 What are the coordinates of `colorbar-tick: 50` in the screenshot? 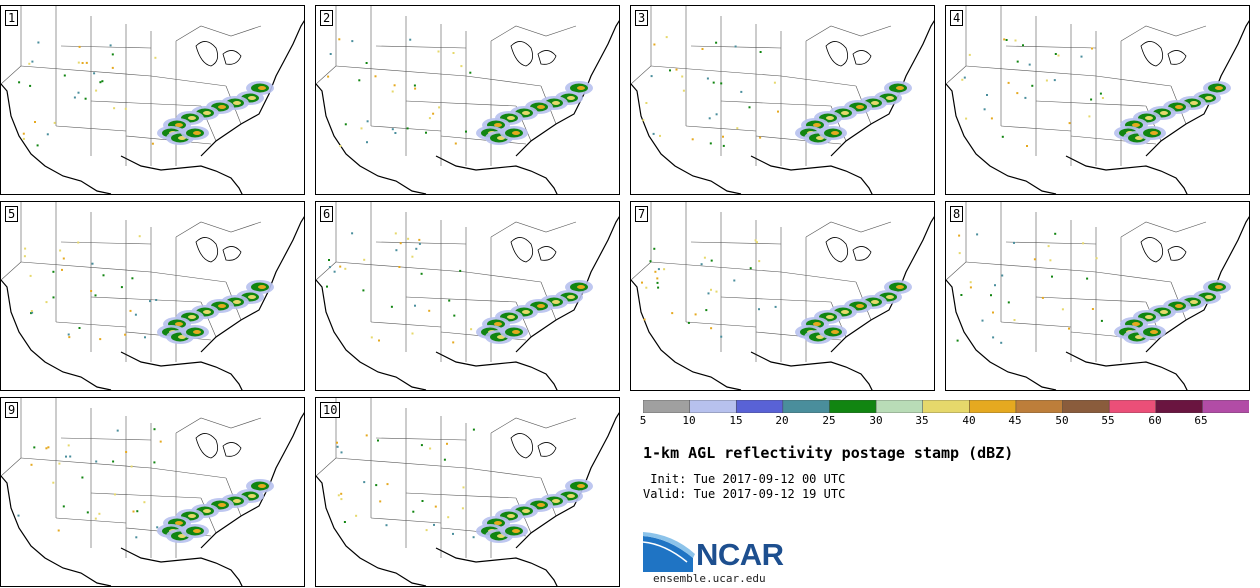 It's located at (1062, 420).